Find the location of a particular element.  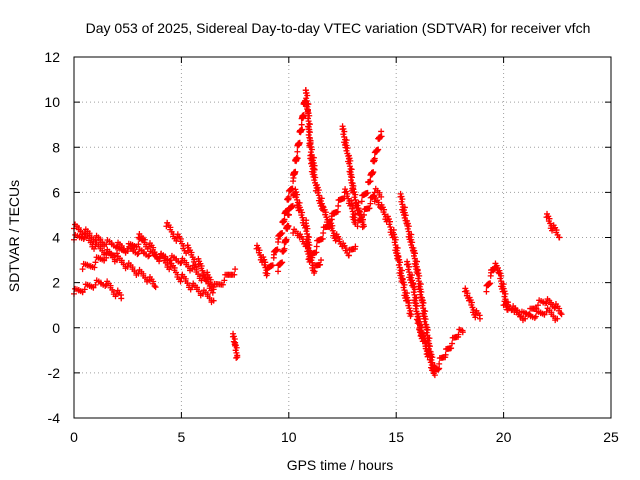

series-track-i is located at coordinates (300, 231).